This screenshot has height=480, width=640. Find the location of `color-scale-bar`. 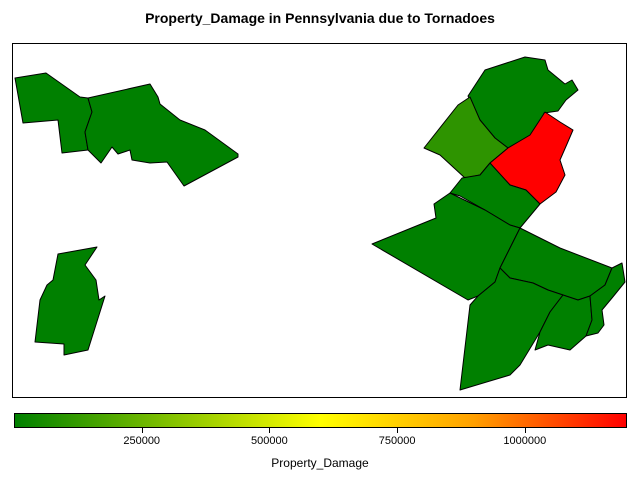

color-scale-bar is located at coordinates (320, 420).